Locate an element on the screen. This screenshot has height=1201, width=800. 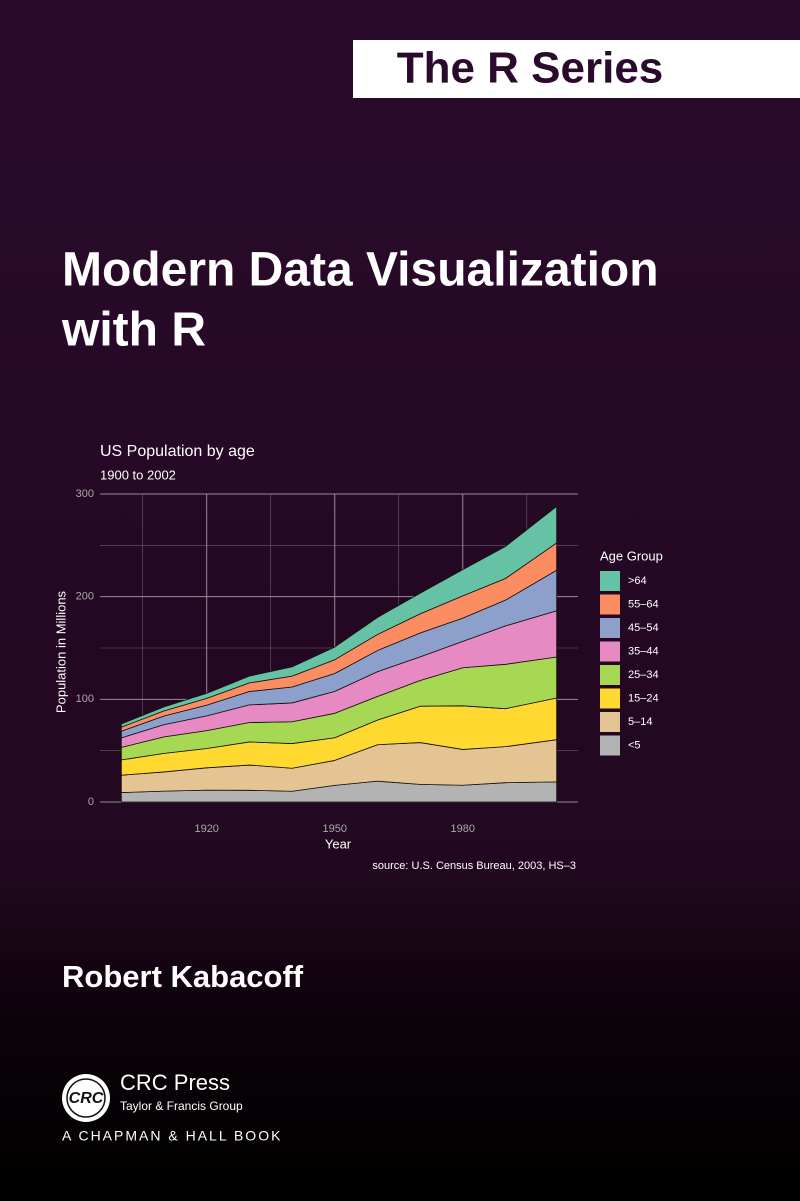
legend-label: <5 is located at coordinates (634, 745).